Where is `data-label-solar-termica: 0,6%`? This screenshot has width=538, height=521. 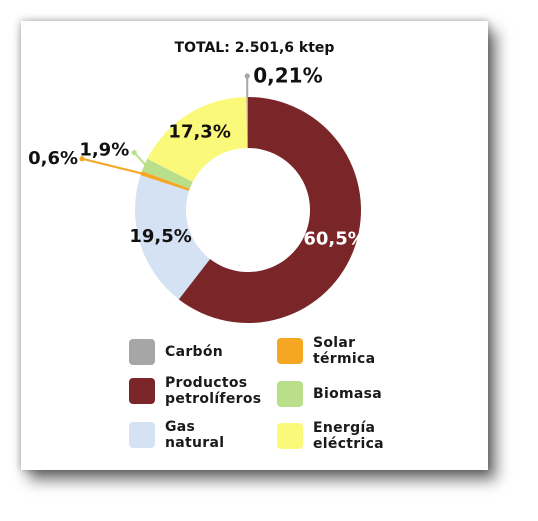 data-label-solar-termica: 0,6% is located at coordinates (53, 158).